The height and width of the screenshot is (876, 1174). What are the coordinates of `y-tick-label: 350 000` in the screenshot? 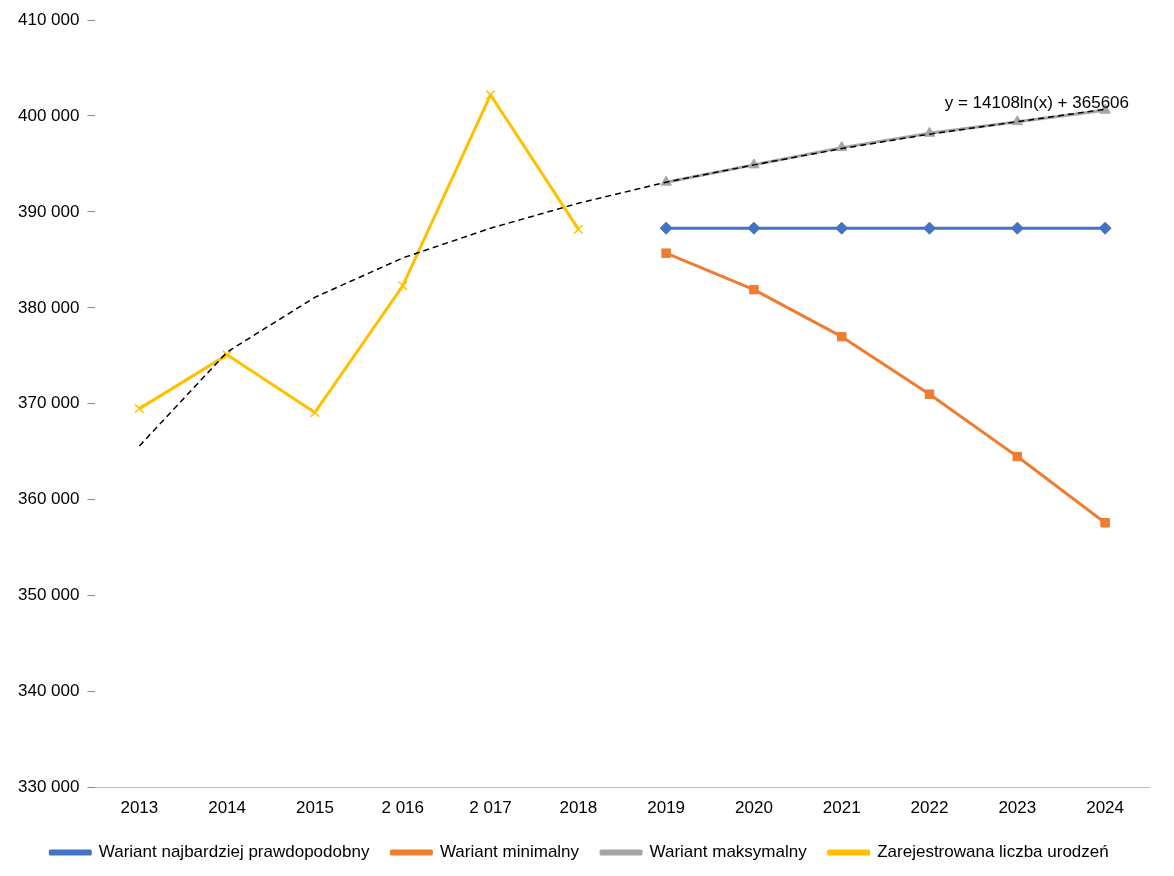 It's located at (49, 595).